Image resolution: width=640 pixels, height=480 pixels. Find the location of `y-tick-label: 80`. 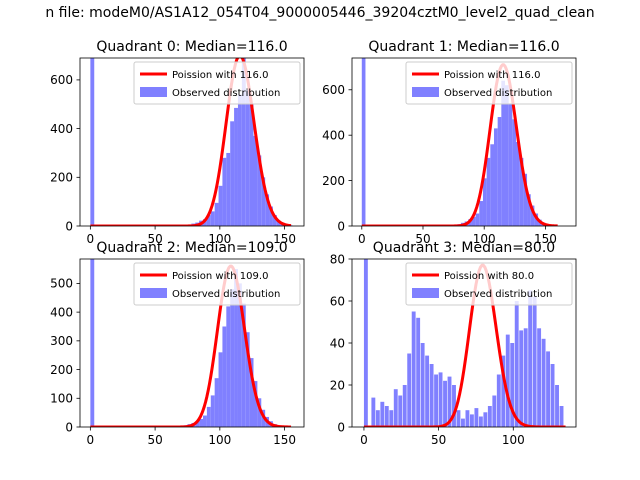

y-tick-label: 80 is located at coordinates (337, 259).